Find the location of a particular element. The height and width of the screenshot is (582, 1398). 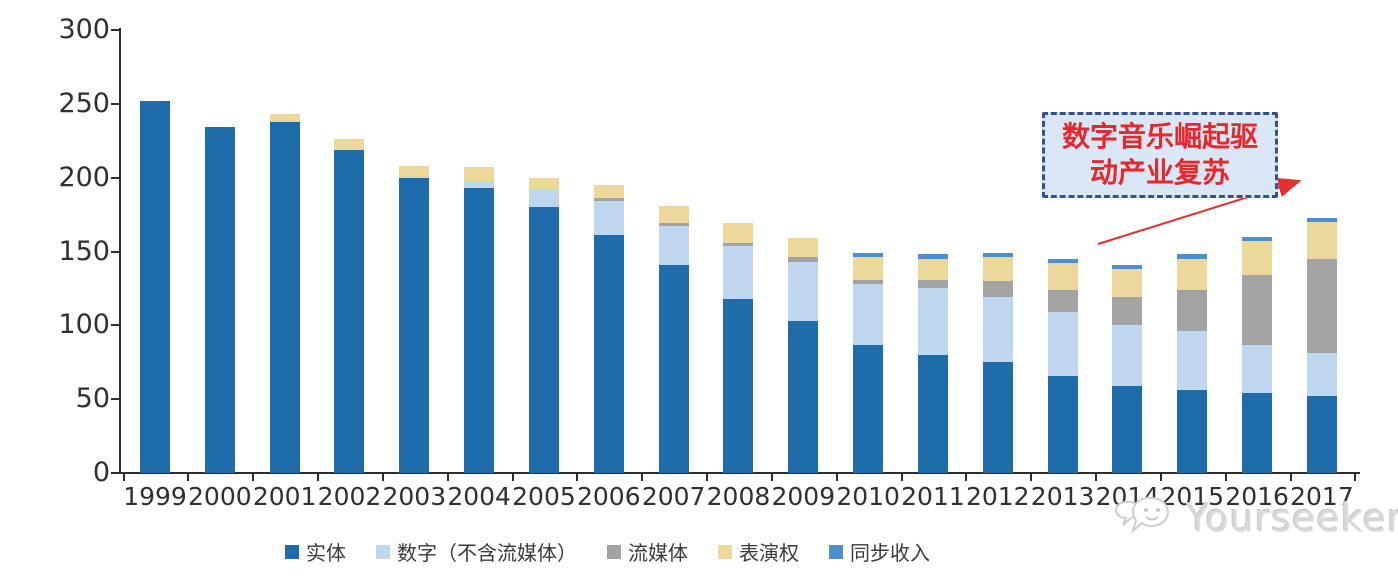

y-axis-label: 250 is located at coordinates (84, 103).